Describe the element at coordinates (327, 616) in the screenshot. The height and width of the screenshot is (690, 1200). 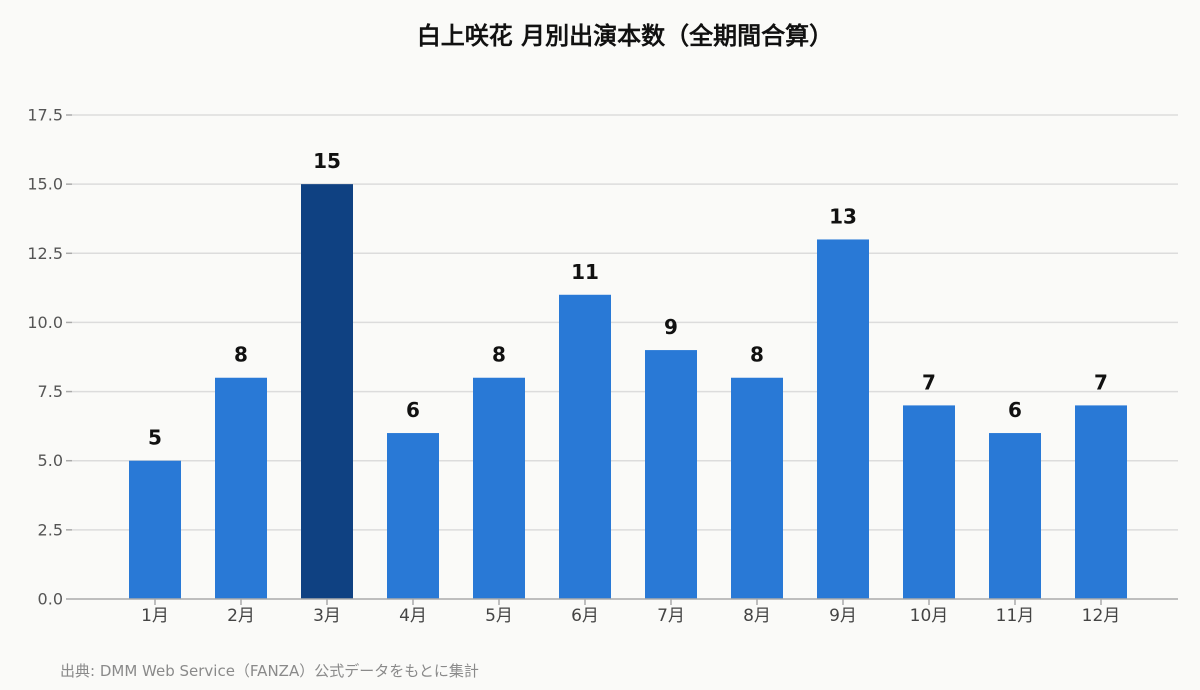
I see `x-tick-label: 3月` at that location.